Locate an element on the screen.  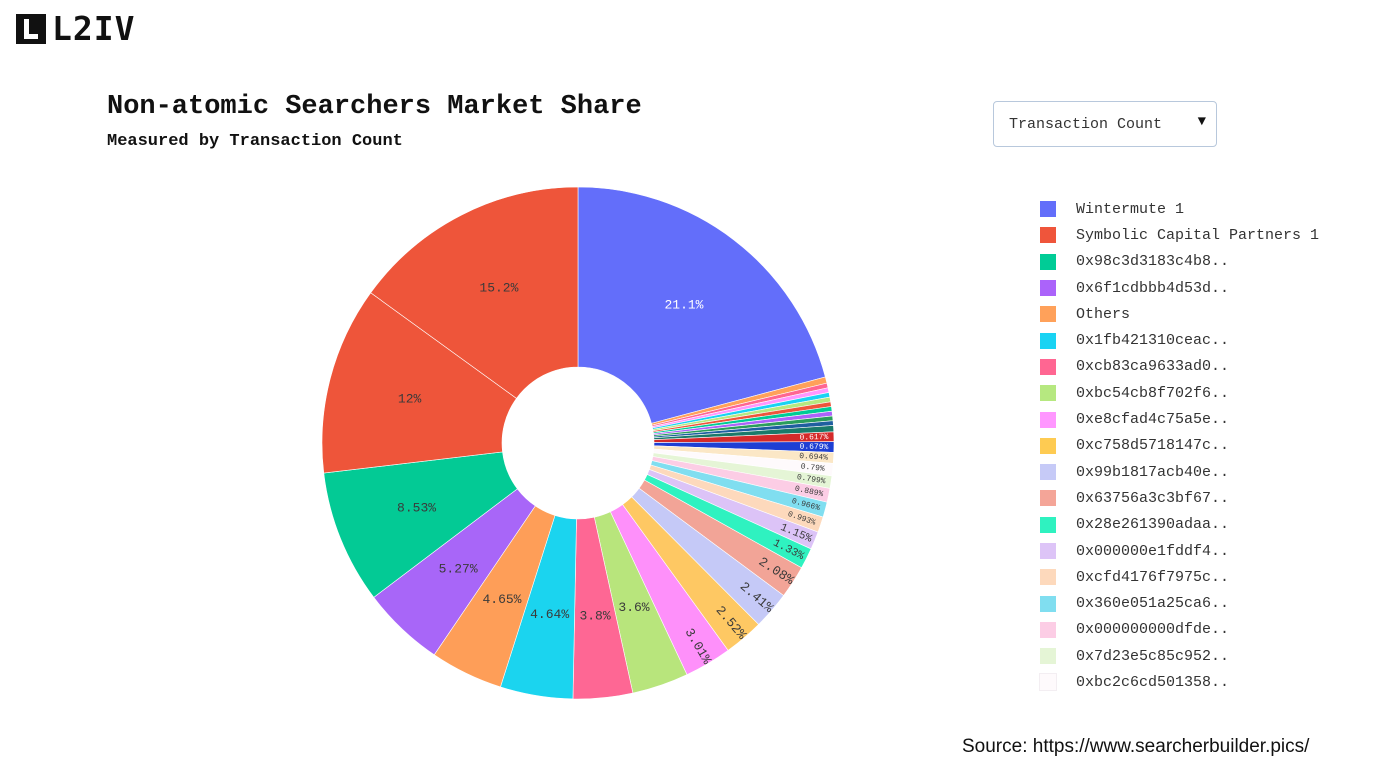
slice-value-label: 0.679% is located at coordinates (813, 447).